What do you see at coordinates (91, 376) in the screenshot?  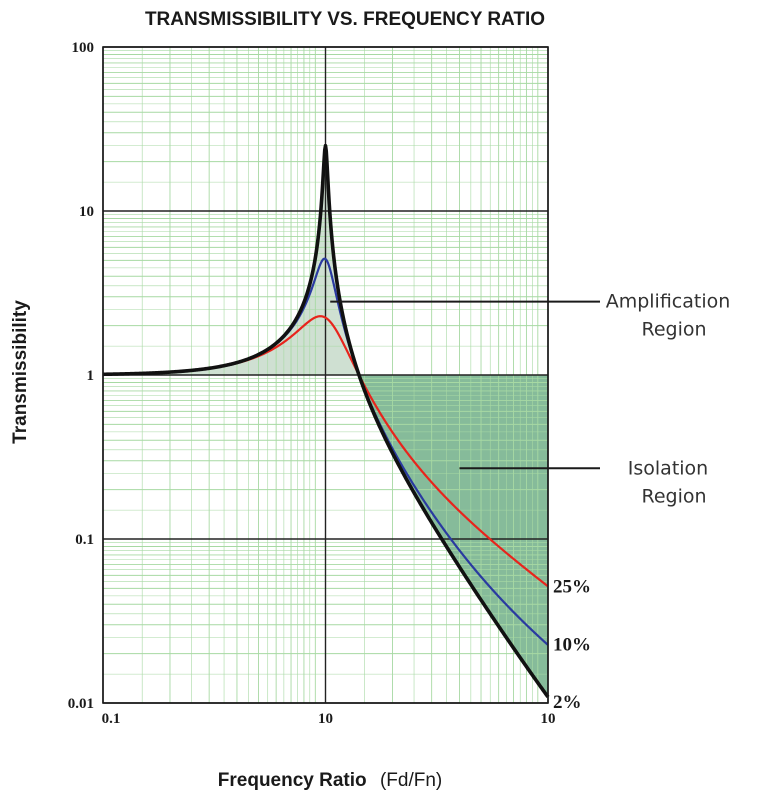 I see `y-tick-label: 1` at bounding box center [91, 376].